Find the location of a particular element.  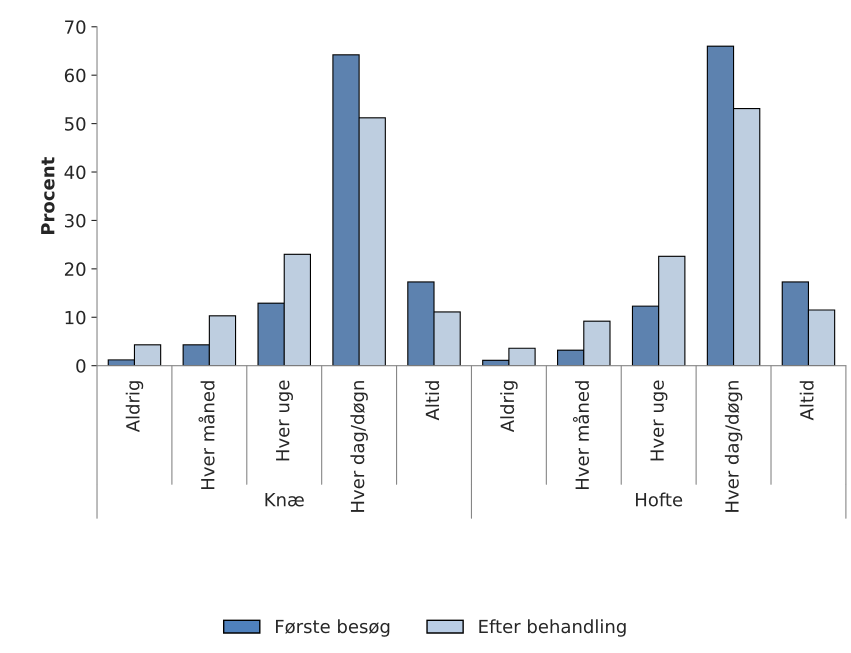

y-tick-label: 10 is located at coordinates (76, 317).